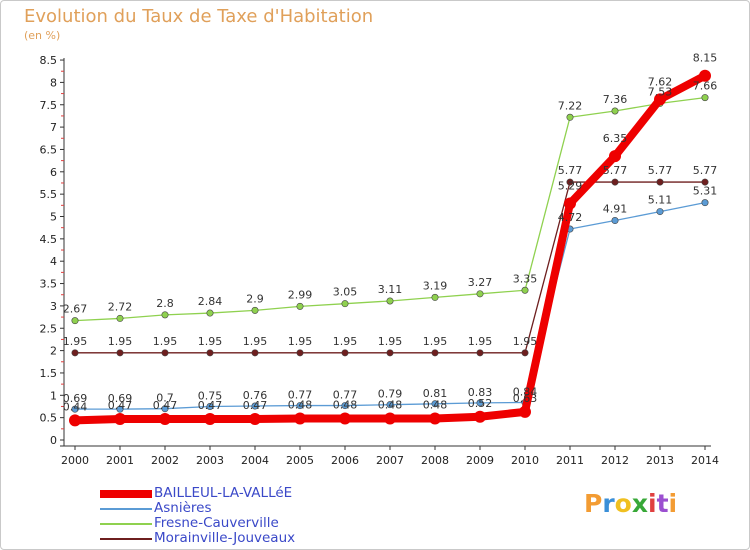 The width and height of the screenshot is (750, 550). Describe the element at coordinates (53, 395) in the screenshot. I see `y-tick-label: 1` at that location.